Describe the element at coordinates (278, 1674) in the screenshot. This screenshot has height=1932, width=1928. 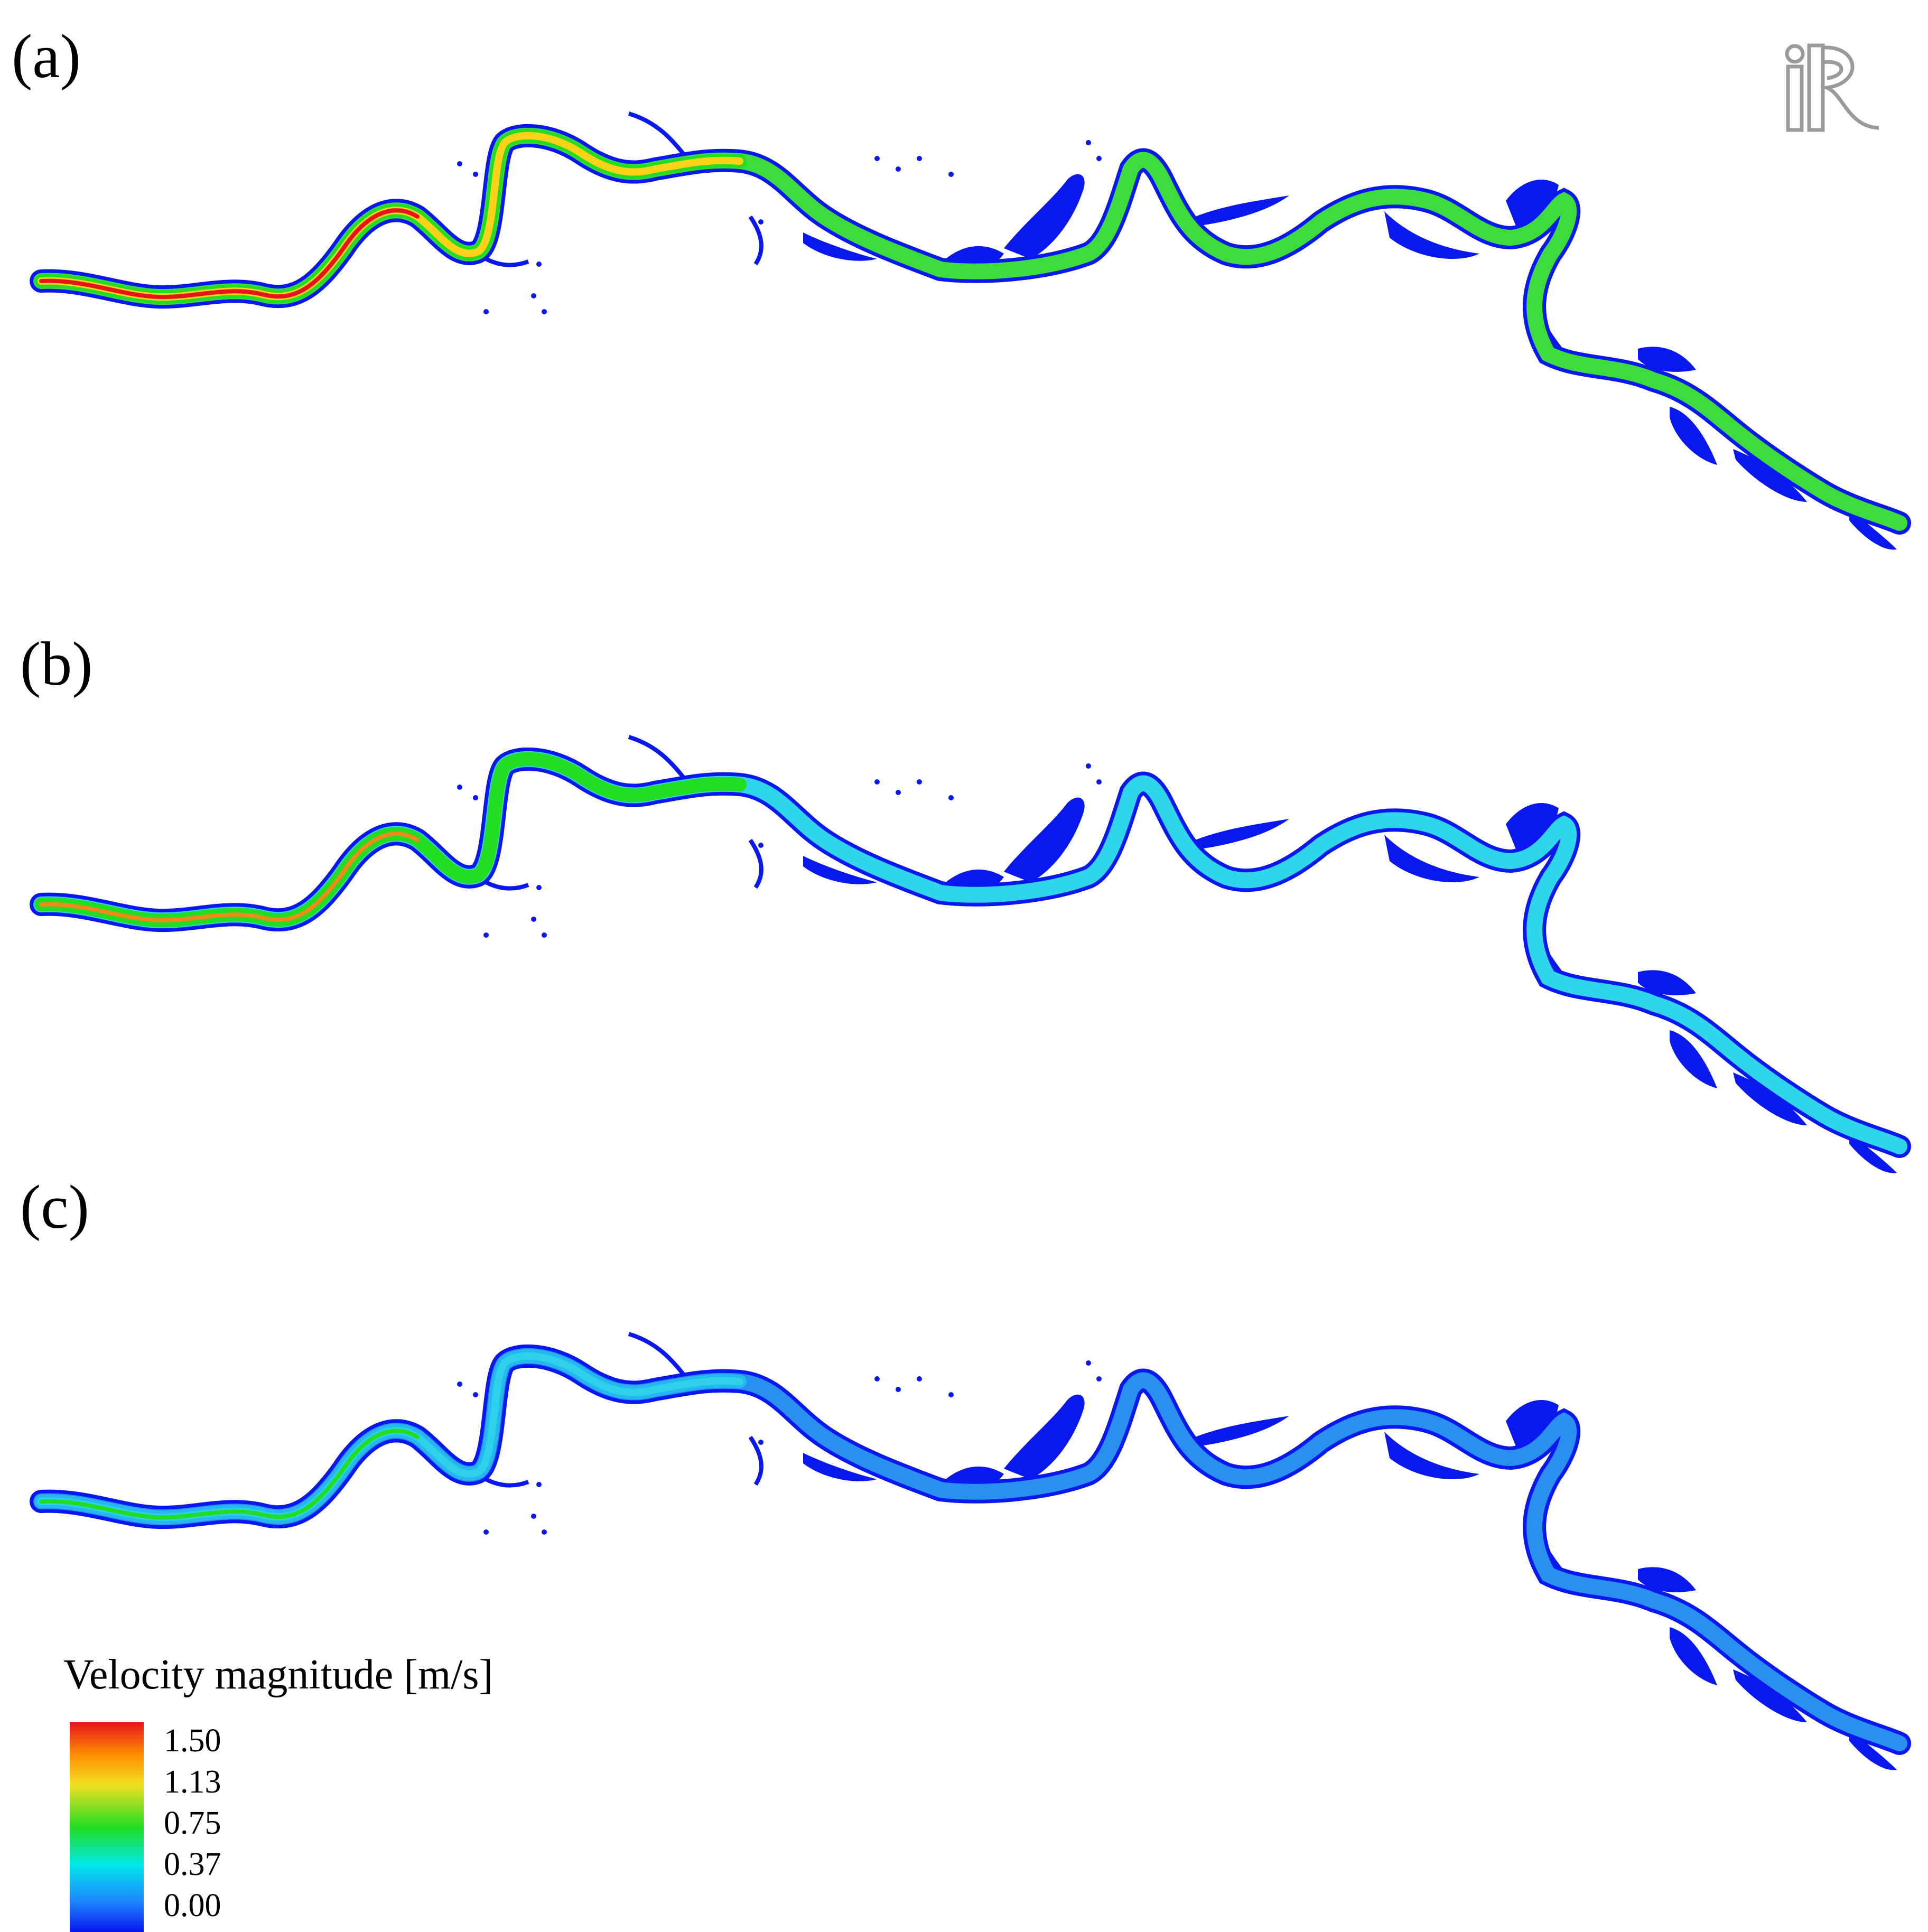
I see `legend-title: Velocity magnitude [m/s]` at that location.